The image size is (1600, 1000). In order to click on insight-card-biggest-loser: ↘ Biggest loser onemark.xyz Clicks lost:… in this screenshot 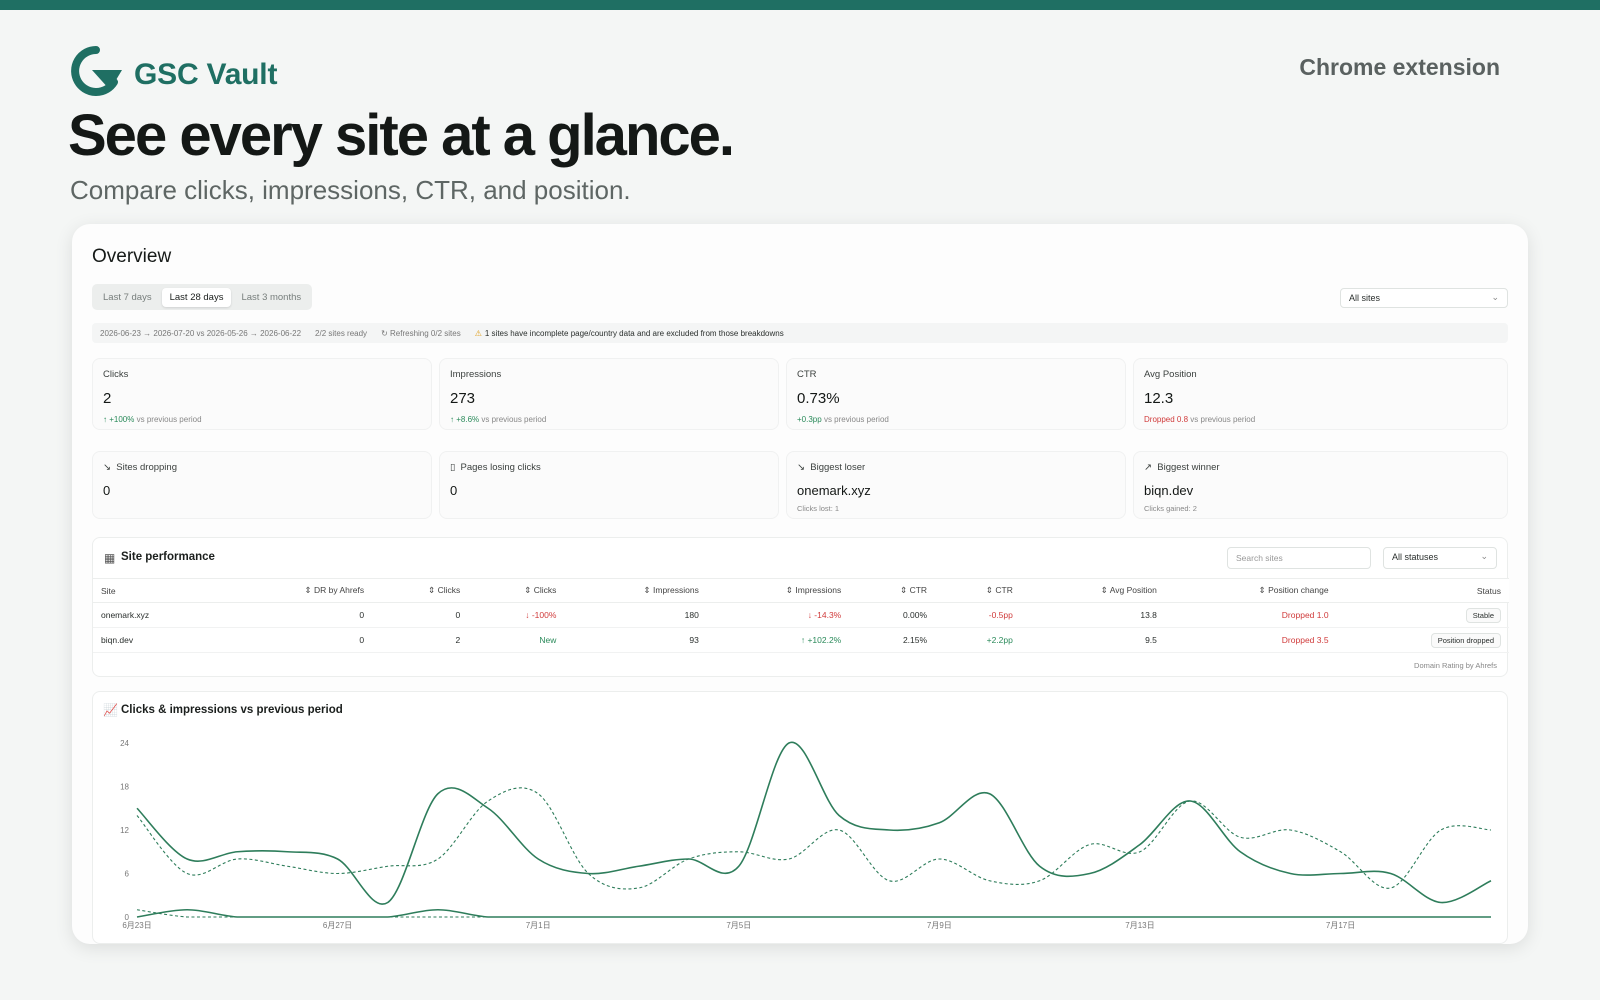, I will do `click(956, 485)`.